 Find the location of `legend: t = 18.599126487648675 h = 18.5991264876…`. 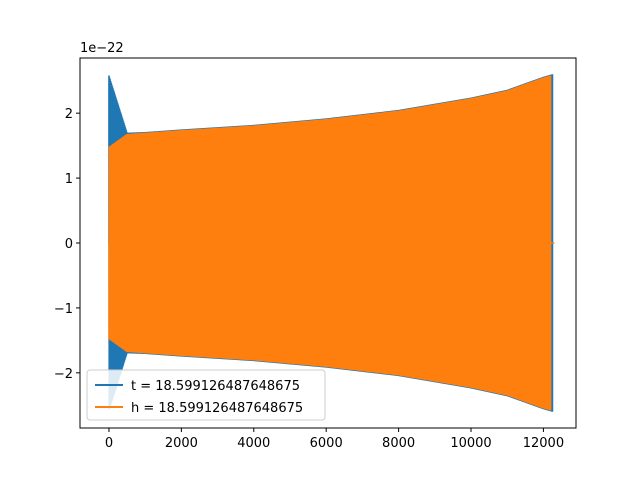

legend: t = 18.599126487648675 h = 18.5991264876… is located at coordinates (206, 395).